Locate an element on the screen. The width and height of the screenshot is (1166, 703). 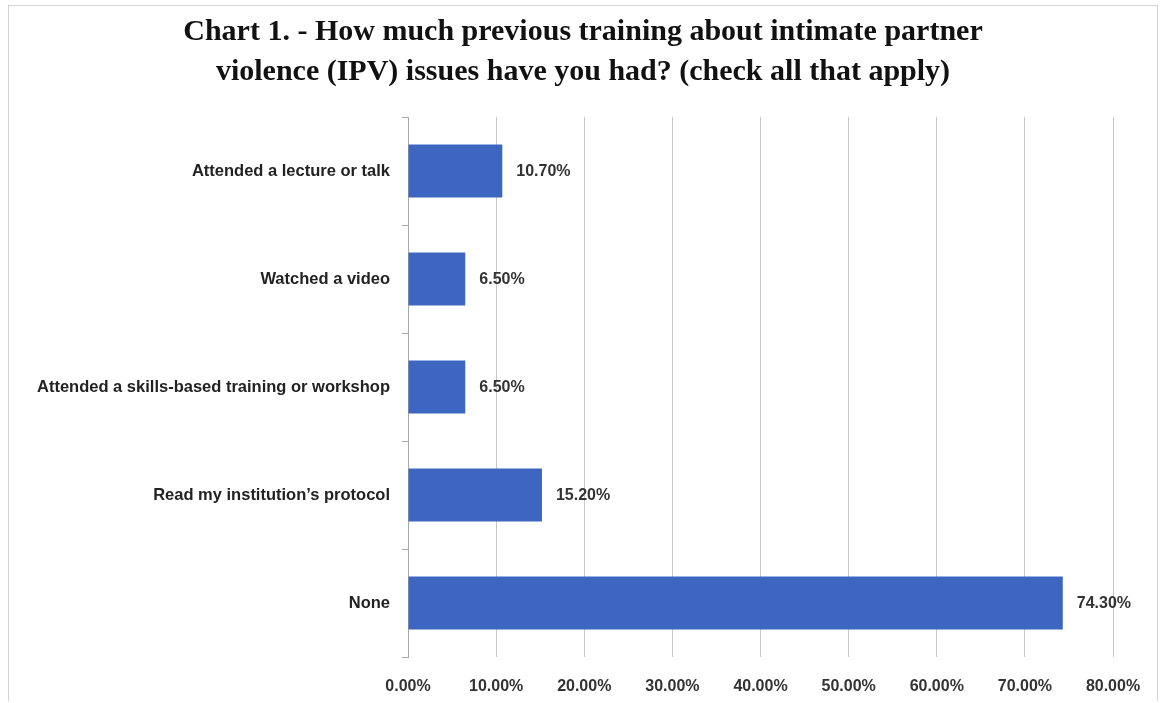
x-tick-label: 50.00% is located at coordinates (848, 686).